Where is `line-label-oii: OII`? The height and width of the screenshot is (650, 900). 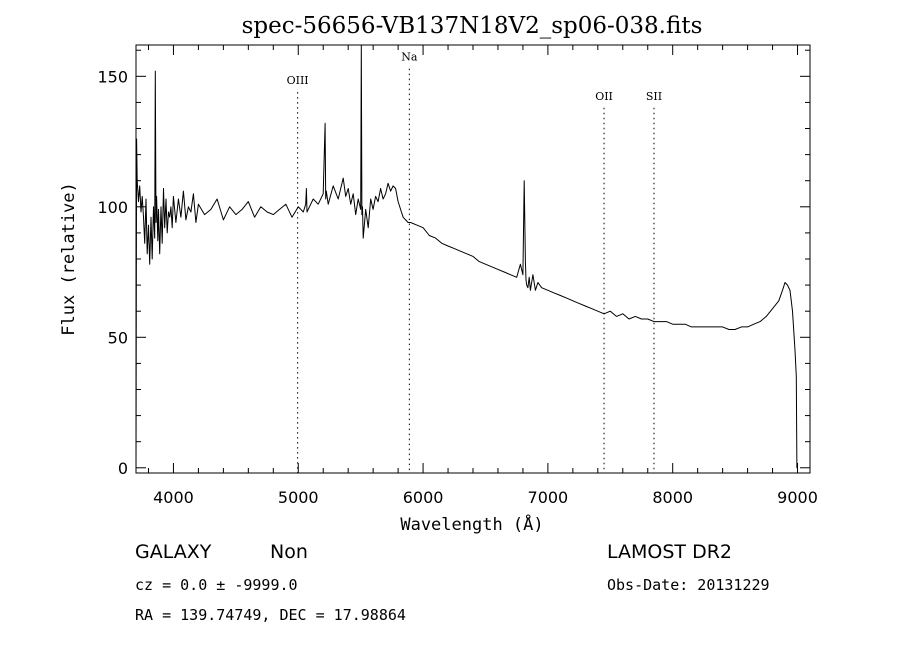
line-label-oii: OII is located at coordinates (604, 96).